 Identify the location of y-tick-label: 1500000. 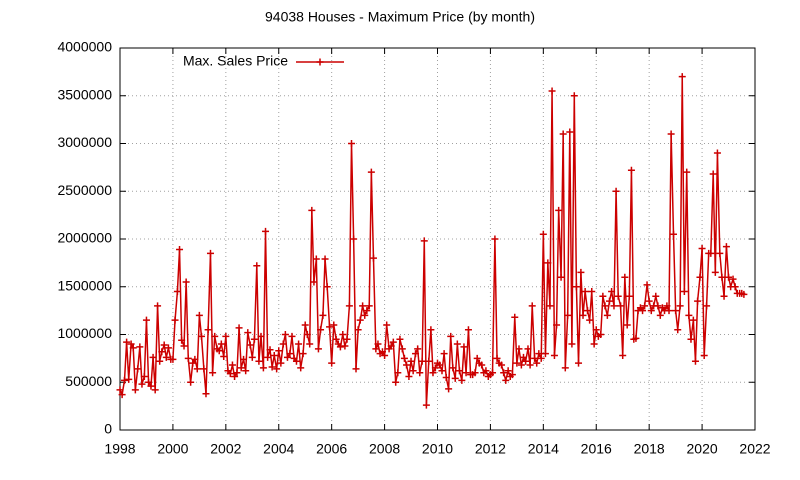
(84, 285).